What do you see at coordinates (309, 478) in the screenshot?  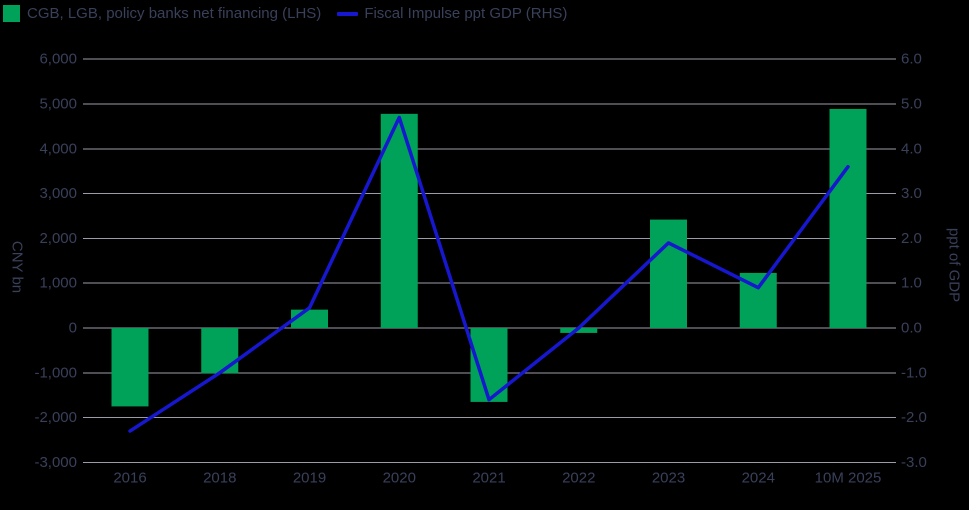 I see `x-axis-tick-label: 2019` at bounding box center [309, 478].